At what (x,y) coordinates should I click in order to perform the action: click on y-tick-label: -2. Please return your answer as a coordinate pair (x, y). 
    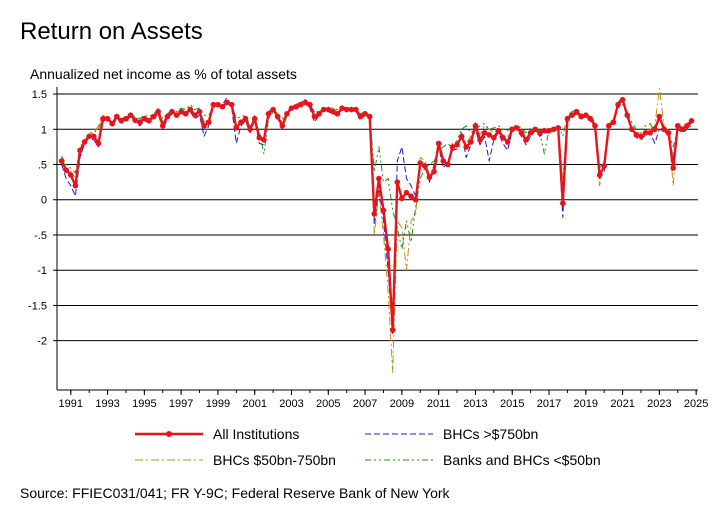
    Looking at the image, I should click on (42, 342).